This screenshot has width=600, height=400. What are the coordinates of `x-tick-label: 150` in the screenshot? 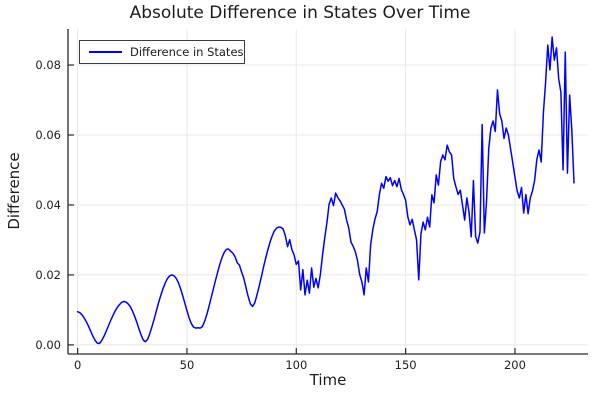 It's located at (406, 365).